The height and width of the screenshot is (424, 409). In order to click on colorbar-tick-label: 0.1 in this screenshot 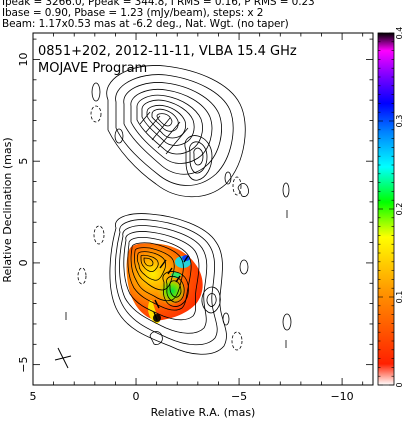, I will do `click(399, 297)`.